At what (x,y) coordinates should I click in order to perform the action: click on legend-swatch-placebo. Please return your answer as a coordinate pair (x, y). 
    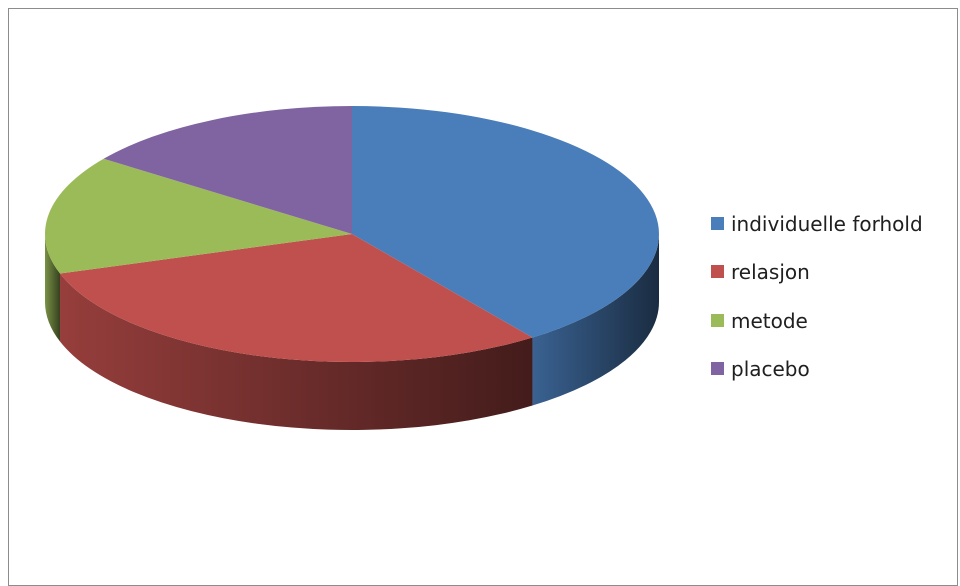
    Looking at the image, I should click on (717, 368).